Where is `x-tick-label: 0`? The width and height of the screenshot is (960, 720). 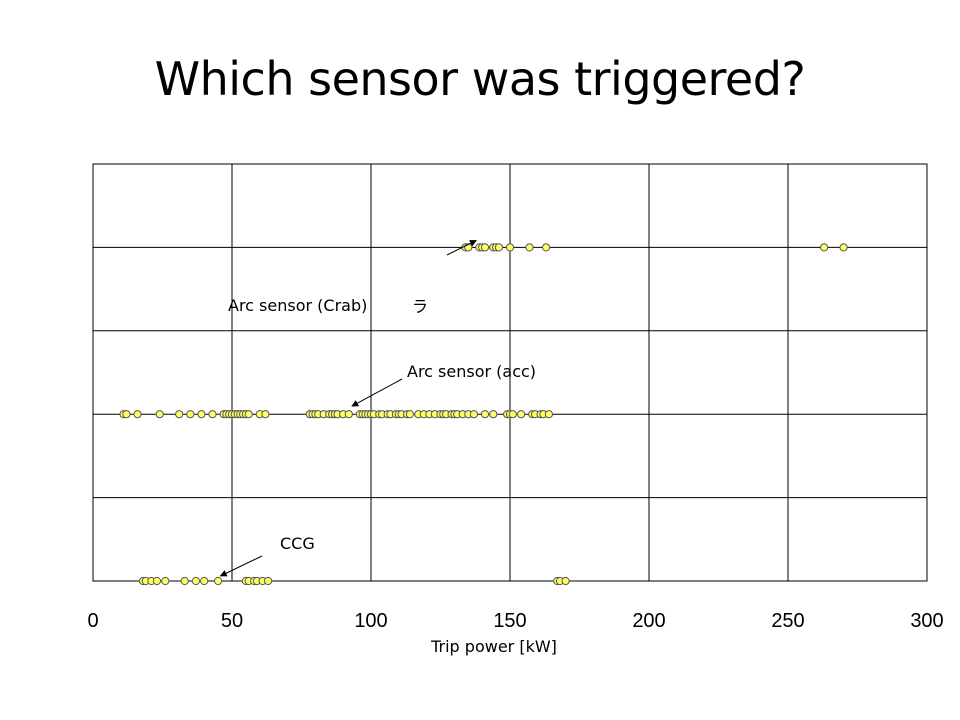
x-tick-label: 0 is located at coordinates (92, 621).